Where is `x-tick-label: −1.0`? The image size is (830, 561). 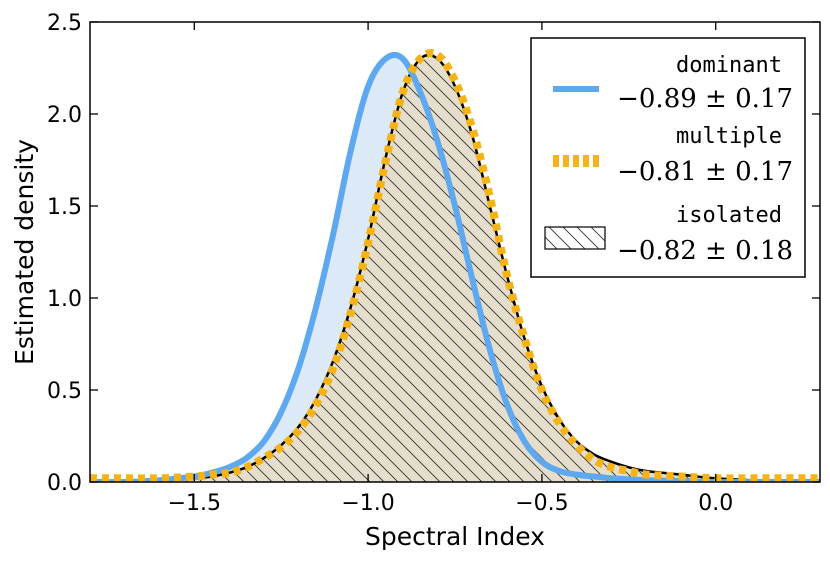 x-tick-label: −1.0 is located at coordinates (367, 503).